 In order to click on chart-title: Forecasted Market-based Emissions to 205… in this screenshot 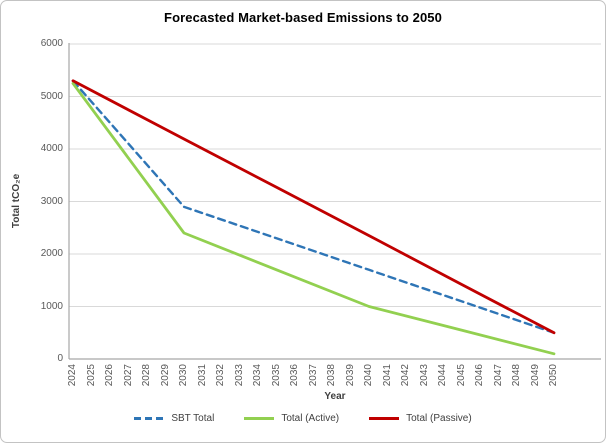, I will do `click(303, 17)`.